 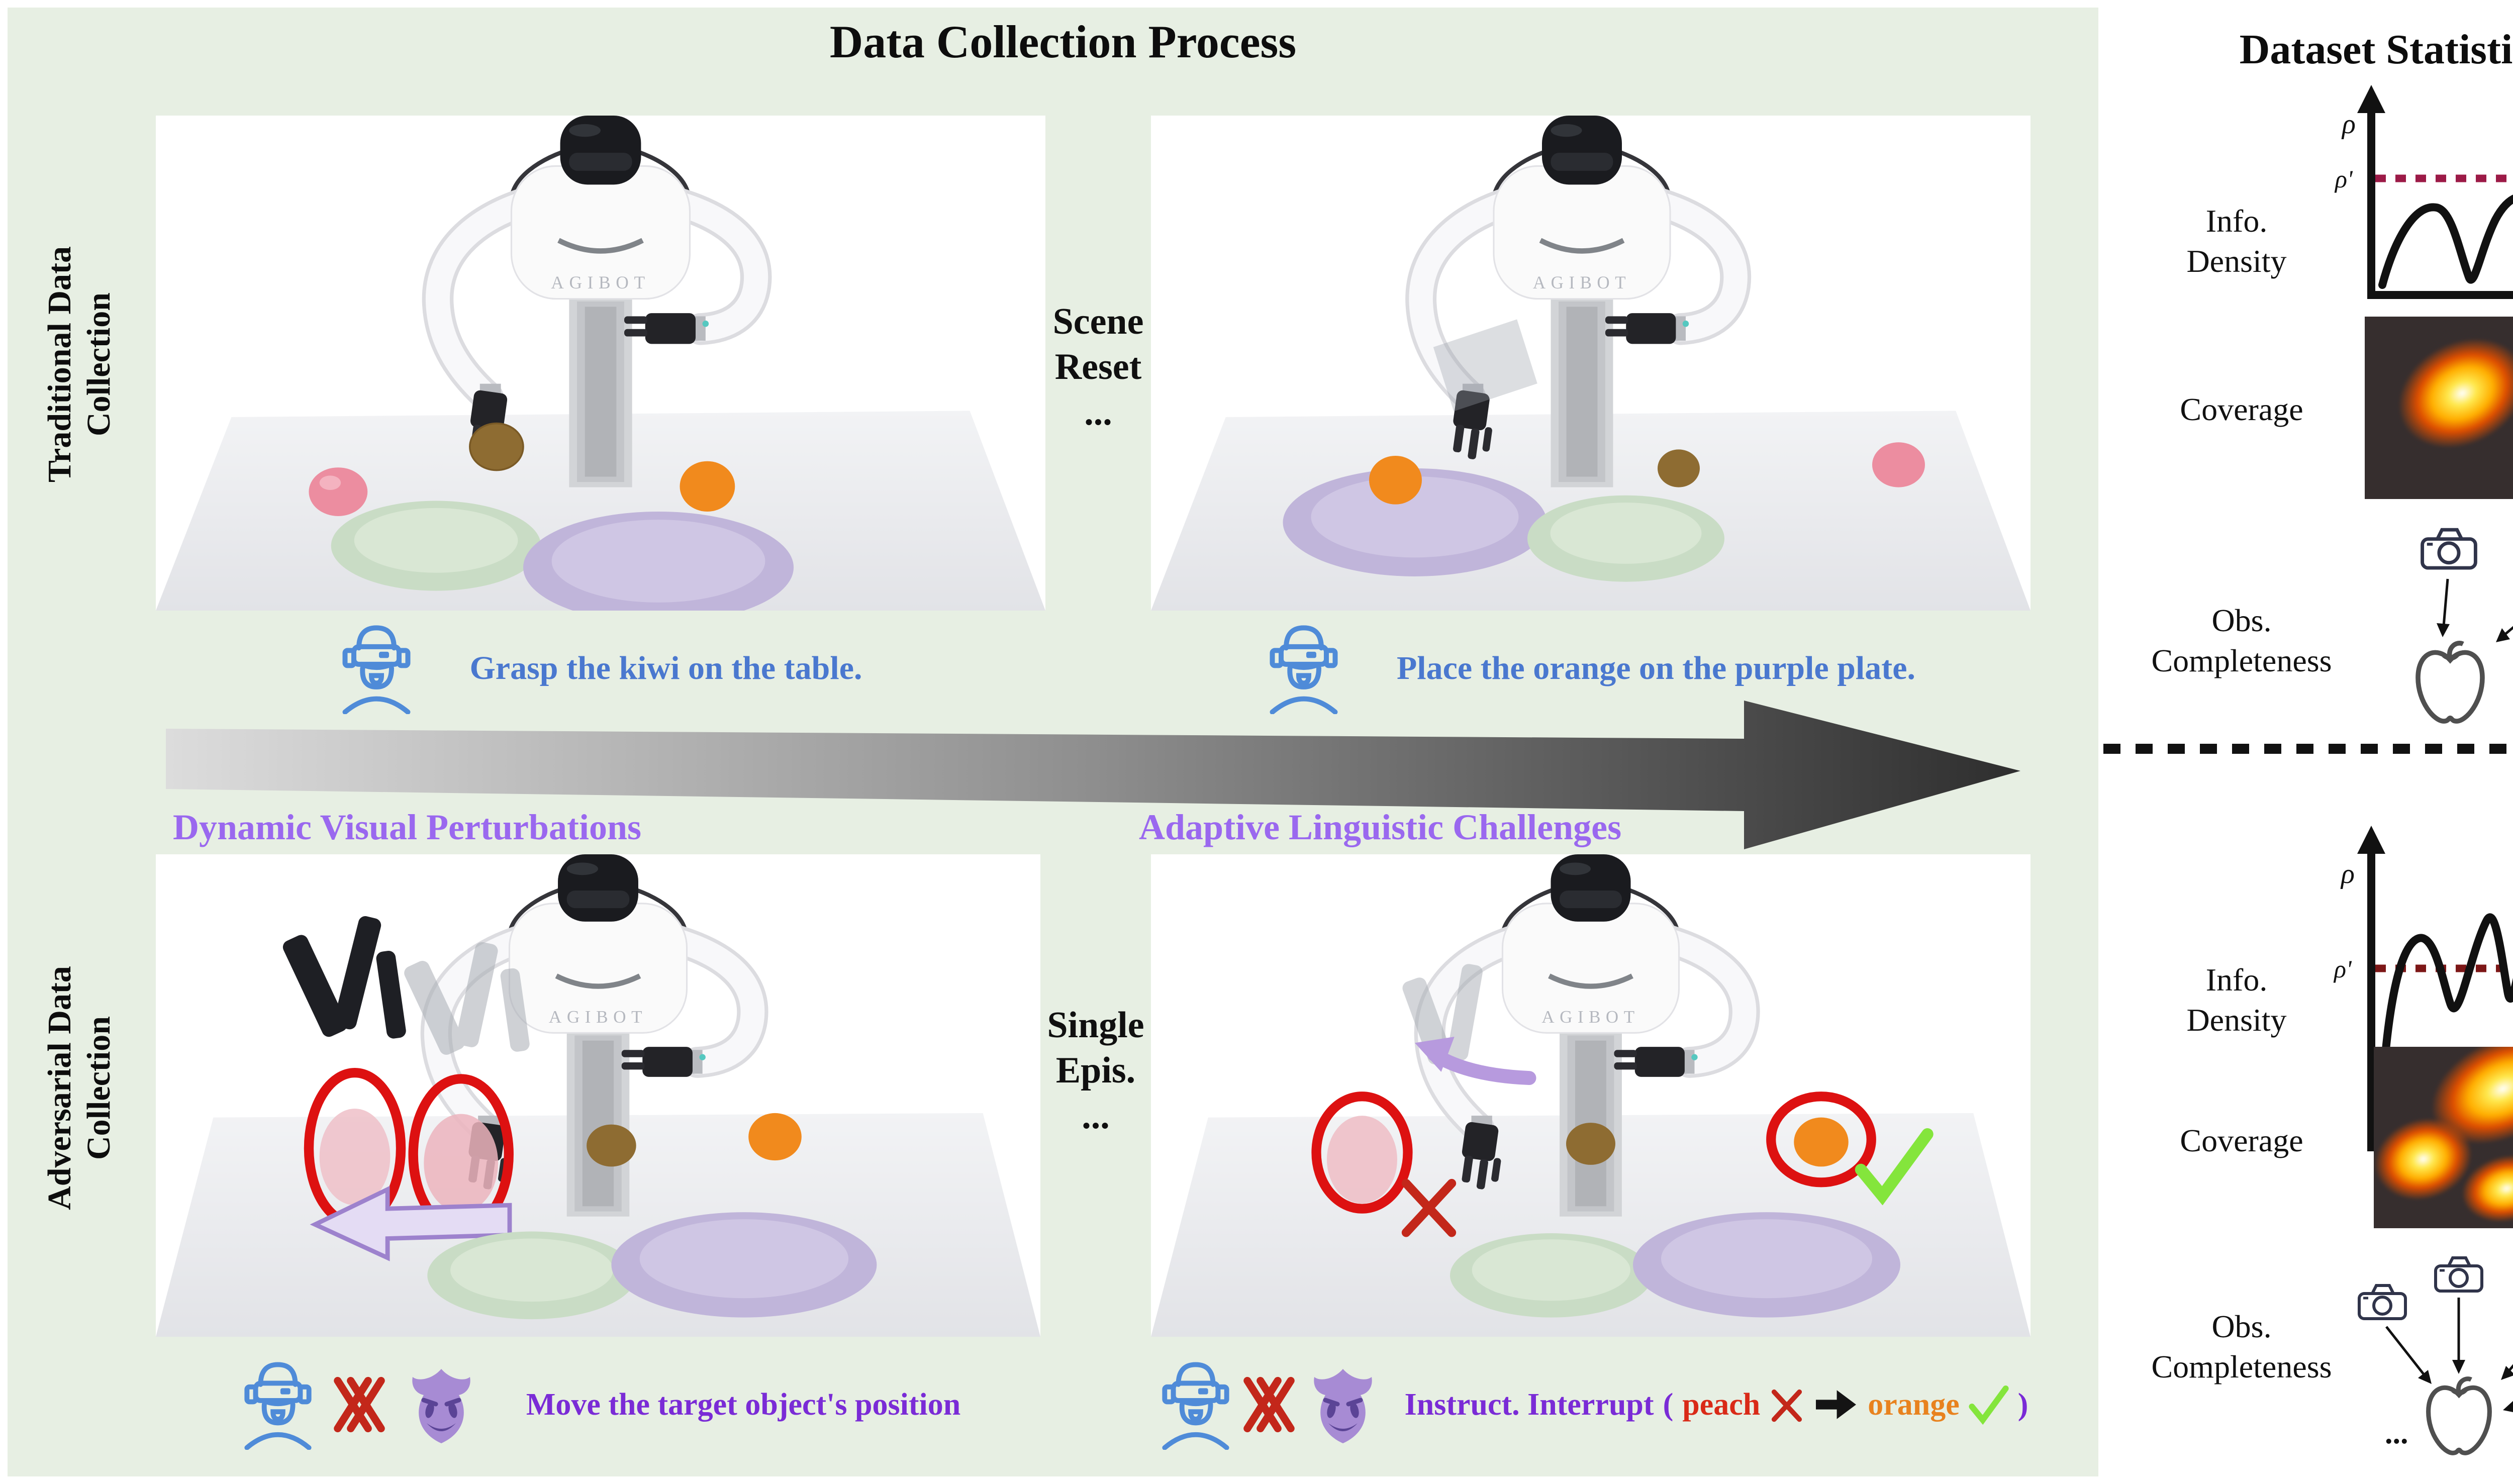 What do you see at coordinates (1435, 1054) in the screenshot?
I see `redirect-arrow-head` at bounding box center [1435, 1054].